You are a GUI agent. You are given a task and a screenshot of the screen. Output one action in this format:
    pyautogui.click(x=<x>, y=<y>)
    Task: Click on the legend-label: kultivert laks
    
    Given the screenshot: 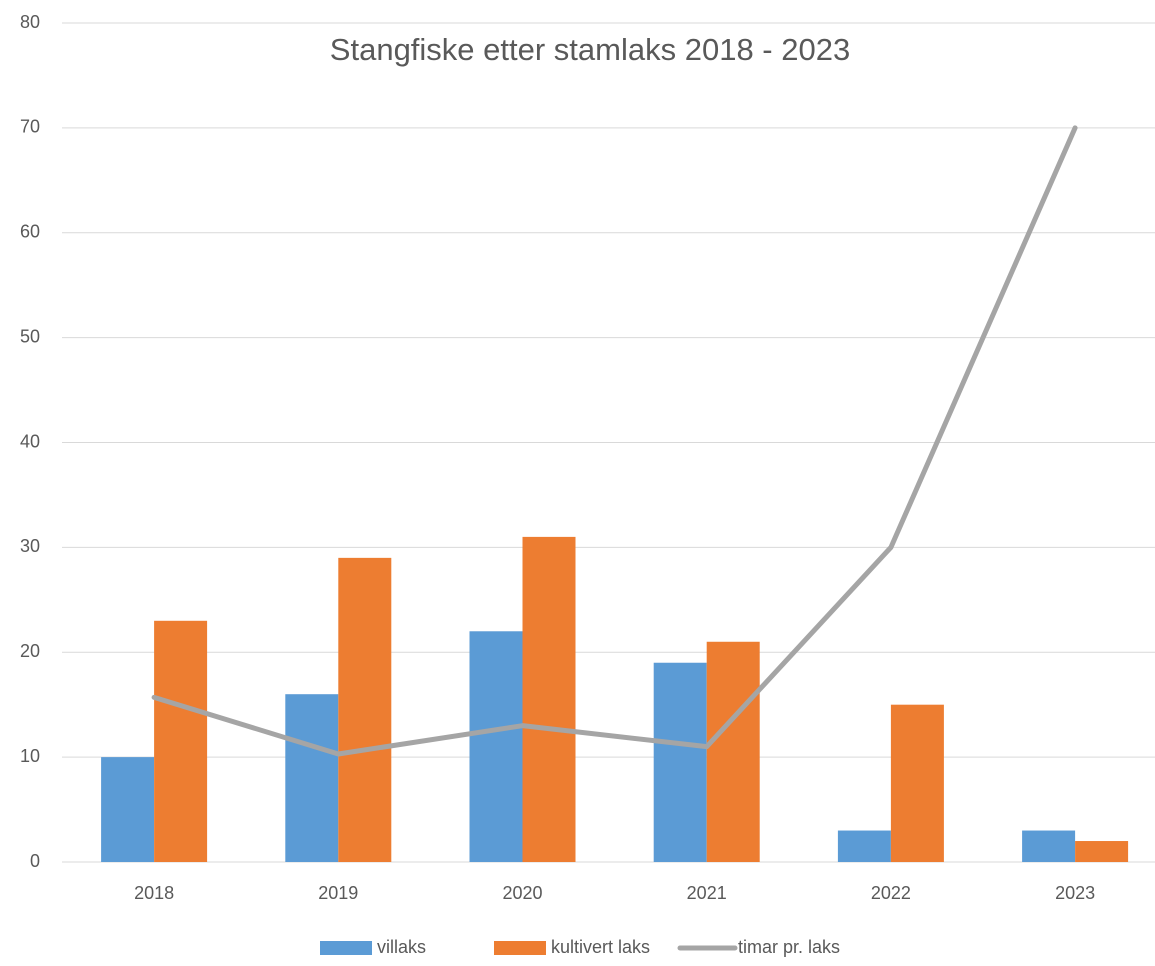 What is the action you would take?
    pyautogui.click(x=600, y=947)
    